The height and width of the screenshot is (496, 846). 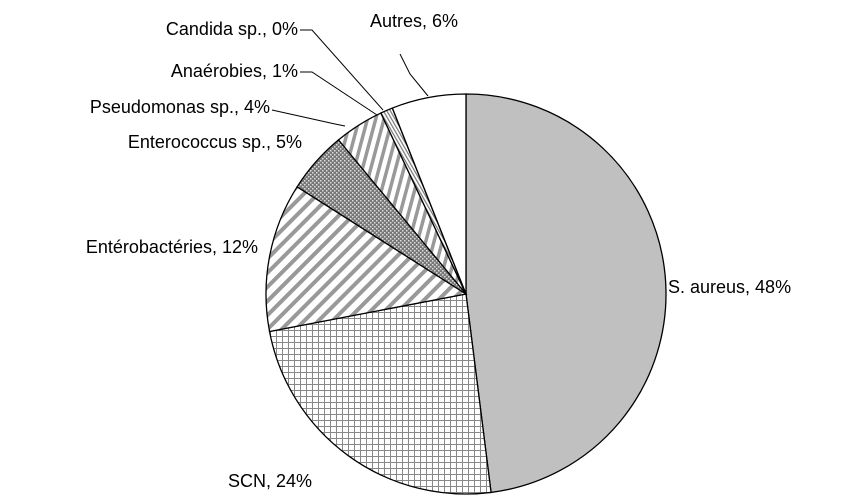 What do you see at coordinates (172, 247) in the screenshot?
I see `slice-label: Entérobactéries, 12%` at bounding box center [172, 247].